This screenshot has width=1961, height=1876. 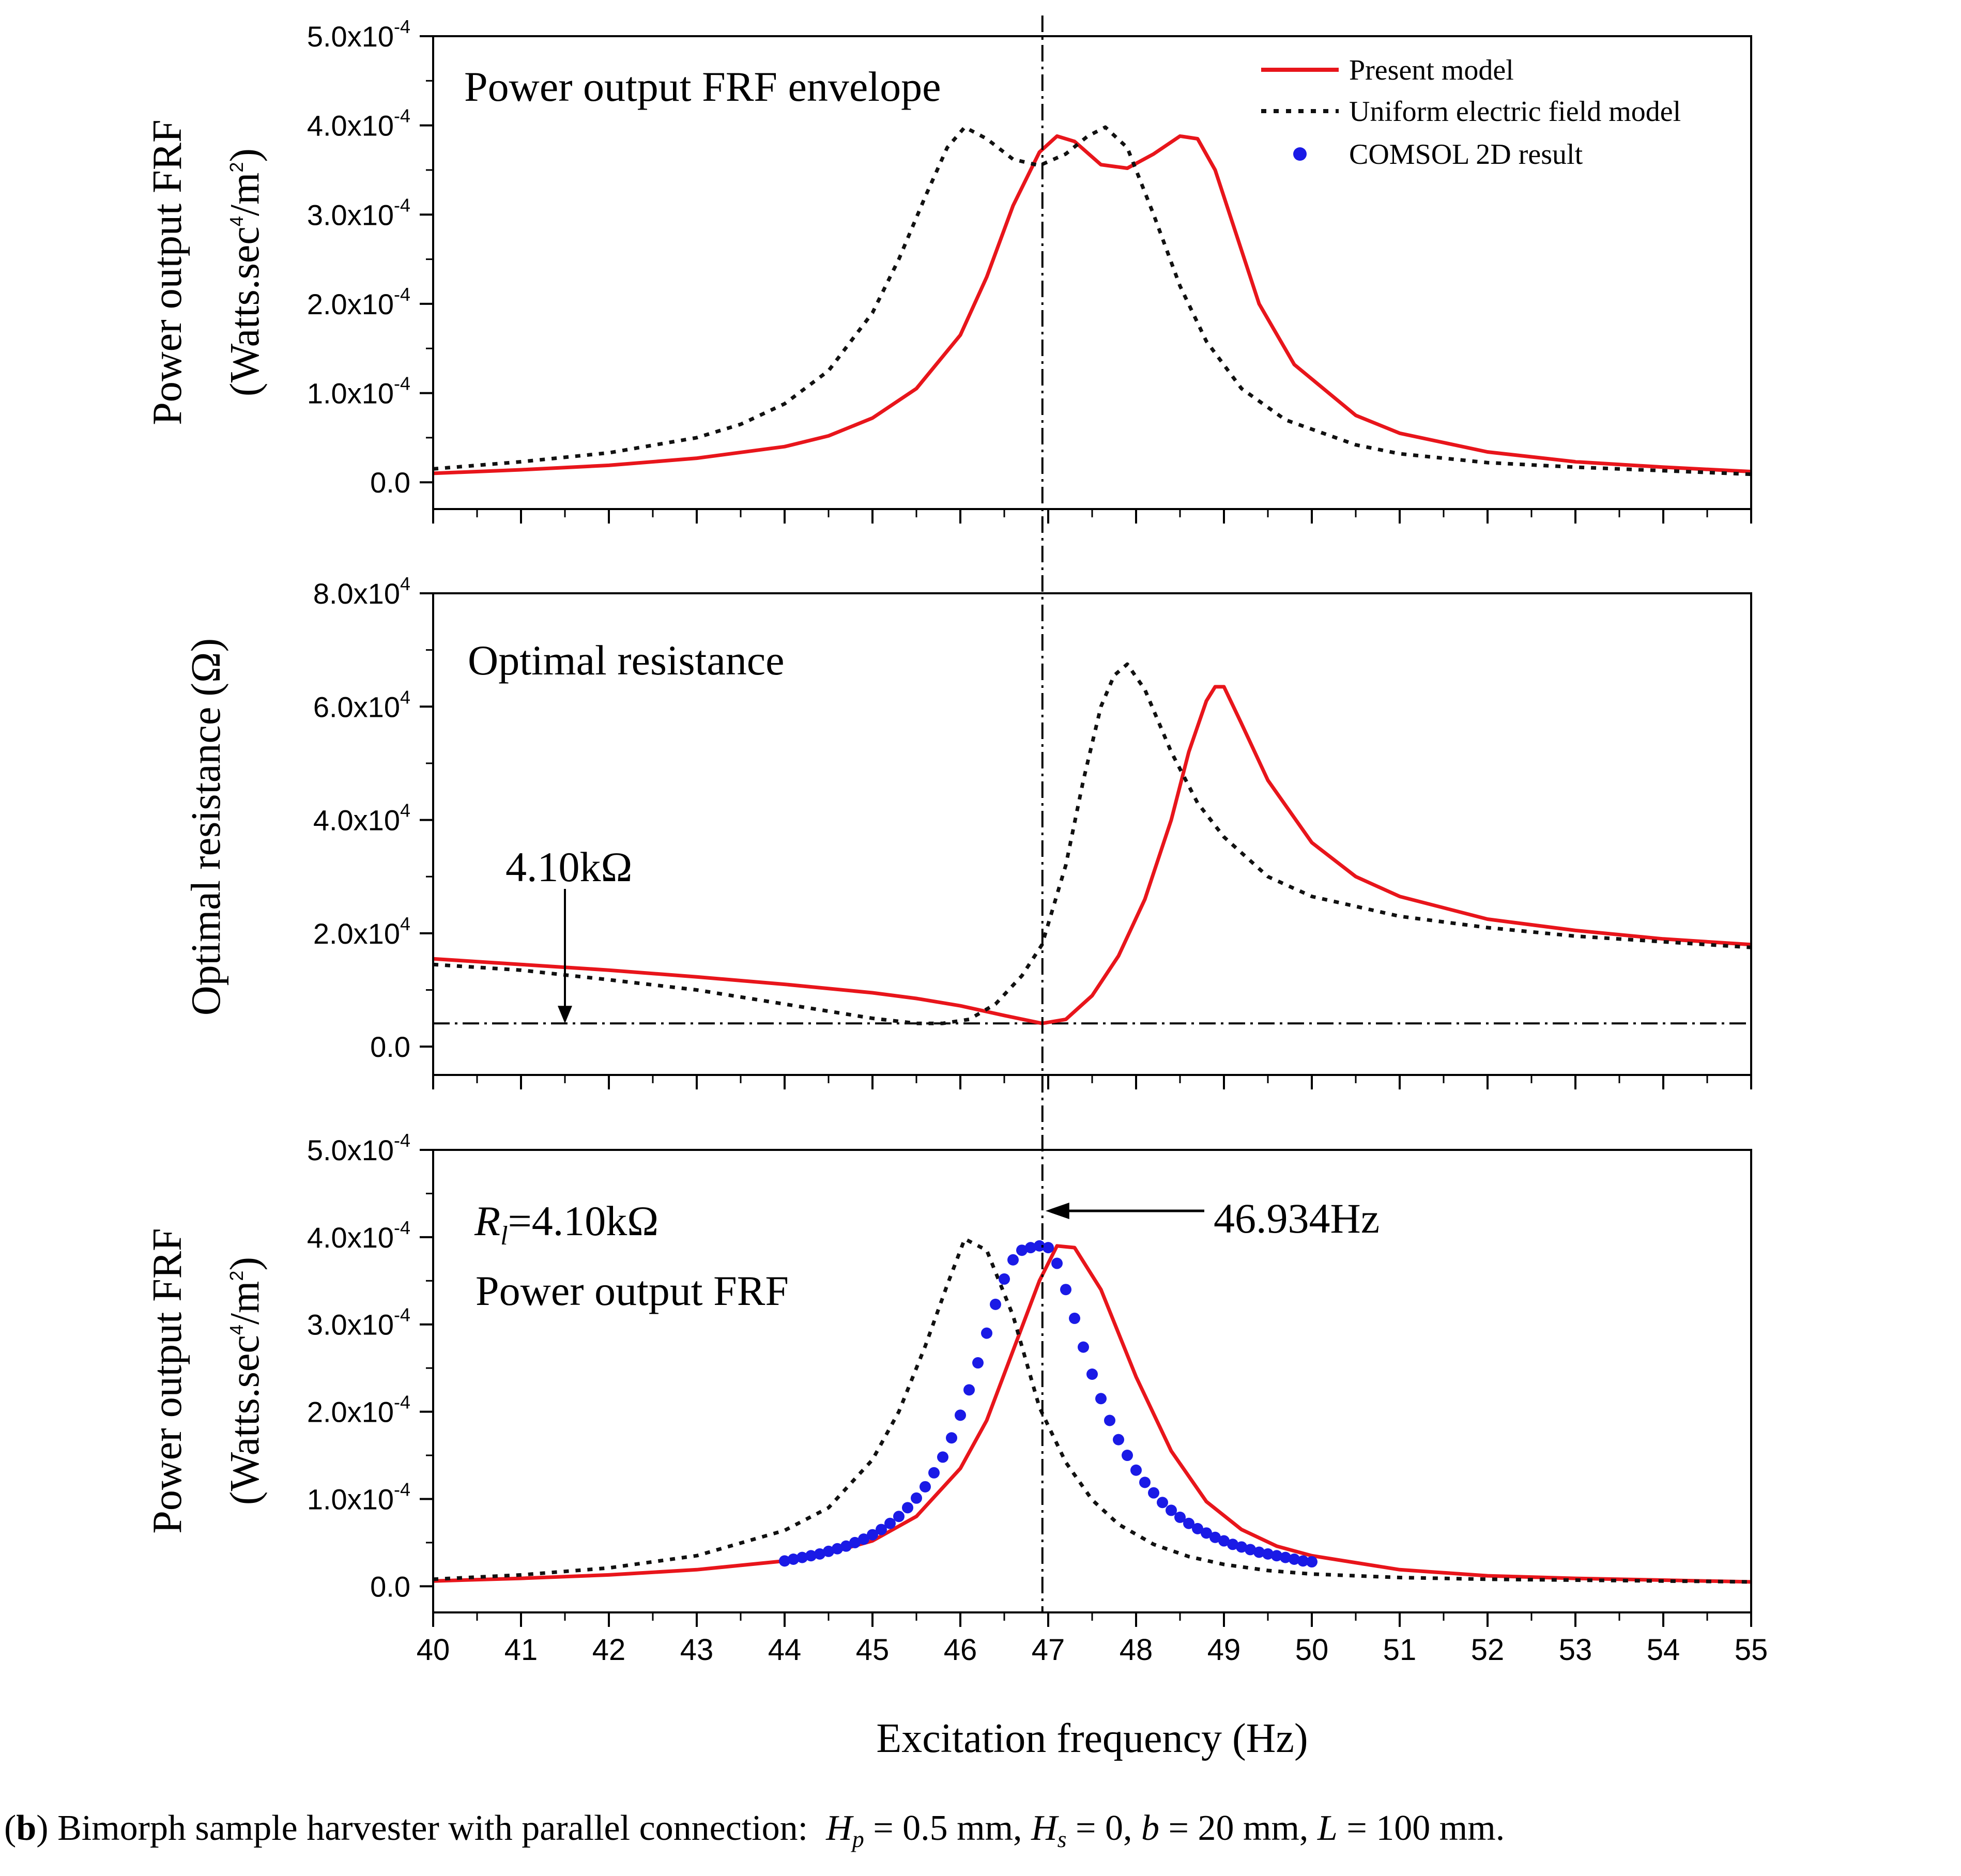 What do you see at coordinates (167, 272) in the screenshot?
I see `panel1-ylabel-line1: Power output FRF` at bounding box center [167, 272].